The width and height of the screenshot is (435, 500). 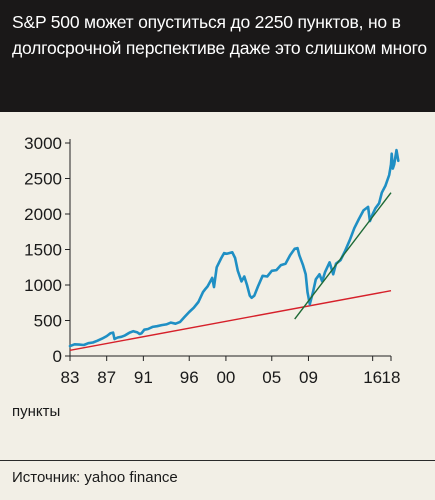 I want to click on x-tick-label: 91, so click(x=143, y=377).